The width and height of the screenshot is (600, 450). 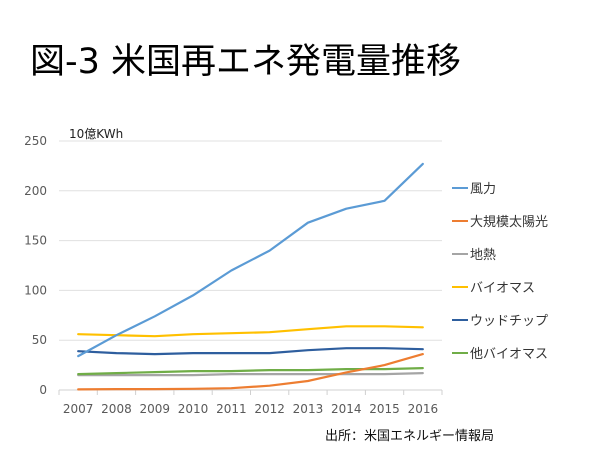 I want to click on legend-label: 大規模太陽光, so click(x=509, y=222).